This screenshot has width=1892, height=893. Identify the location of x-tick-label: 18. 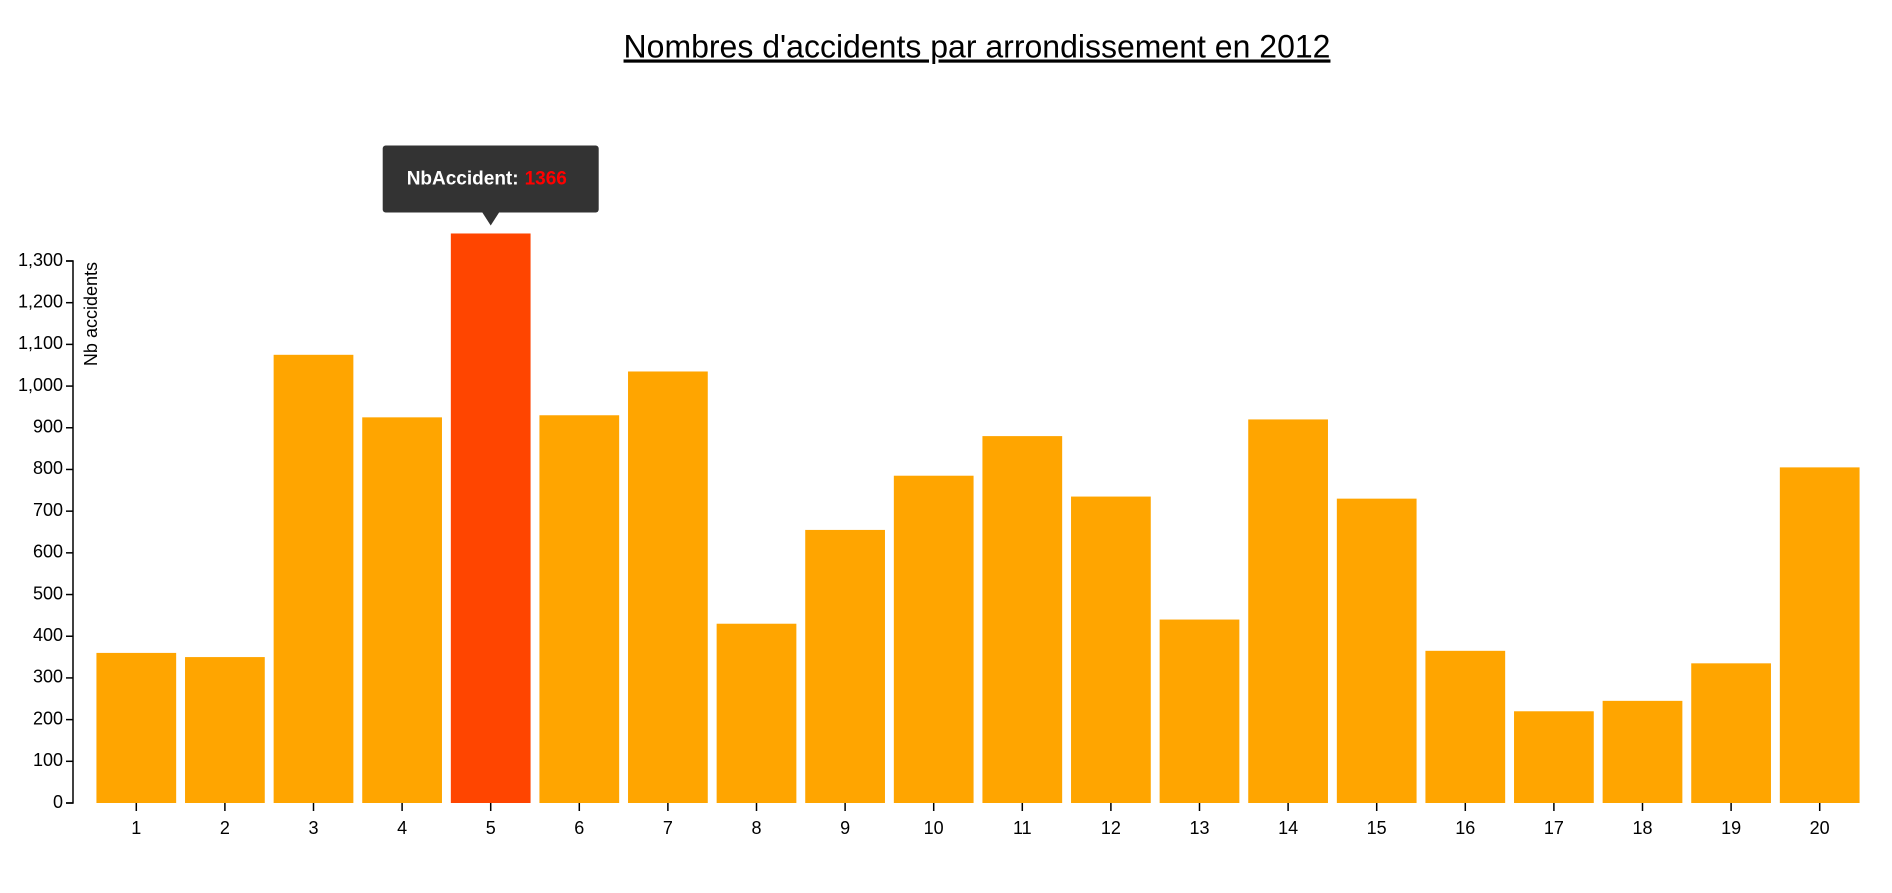
(1642, 828).